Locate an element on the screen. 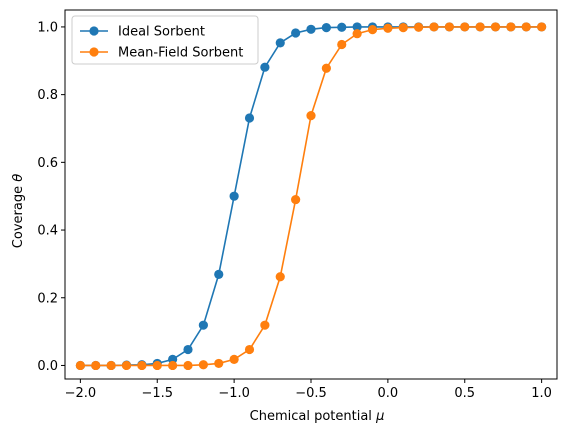 The image size is (571, 436). y-tick-label: 0.8 is located at coordinates (47, 95).